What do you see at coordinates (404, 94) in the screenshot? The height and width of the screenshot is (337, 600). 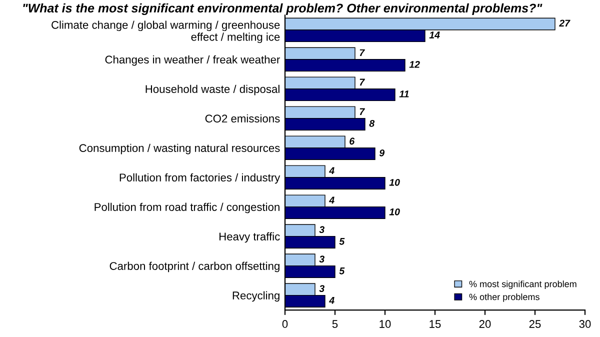 I see `data-label: 11` at bounding box center [404, 94].